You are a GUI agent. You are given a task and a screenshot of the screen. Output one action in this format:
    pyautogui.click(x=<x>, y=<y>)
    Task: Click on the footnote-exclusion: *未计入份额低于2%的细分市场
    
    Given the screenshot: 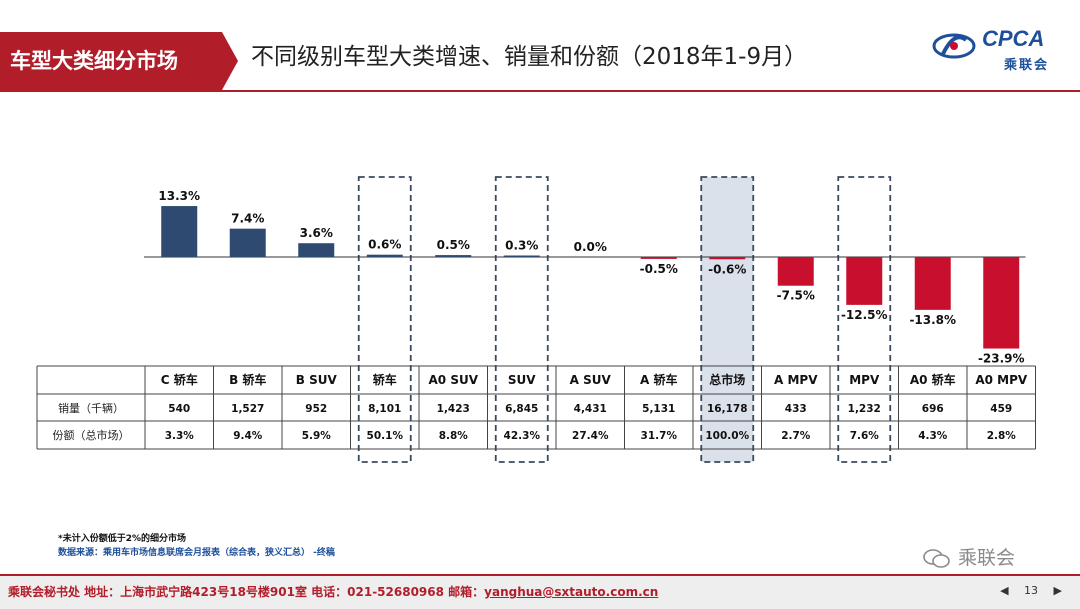 What is the action you would take?
    pyautogui.click(x=122, y=539)
    